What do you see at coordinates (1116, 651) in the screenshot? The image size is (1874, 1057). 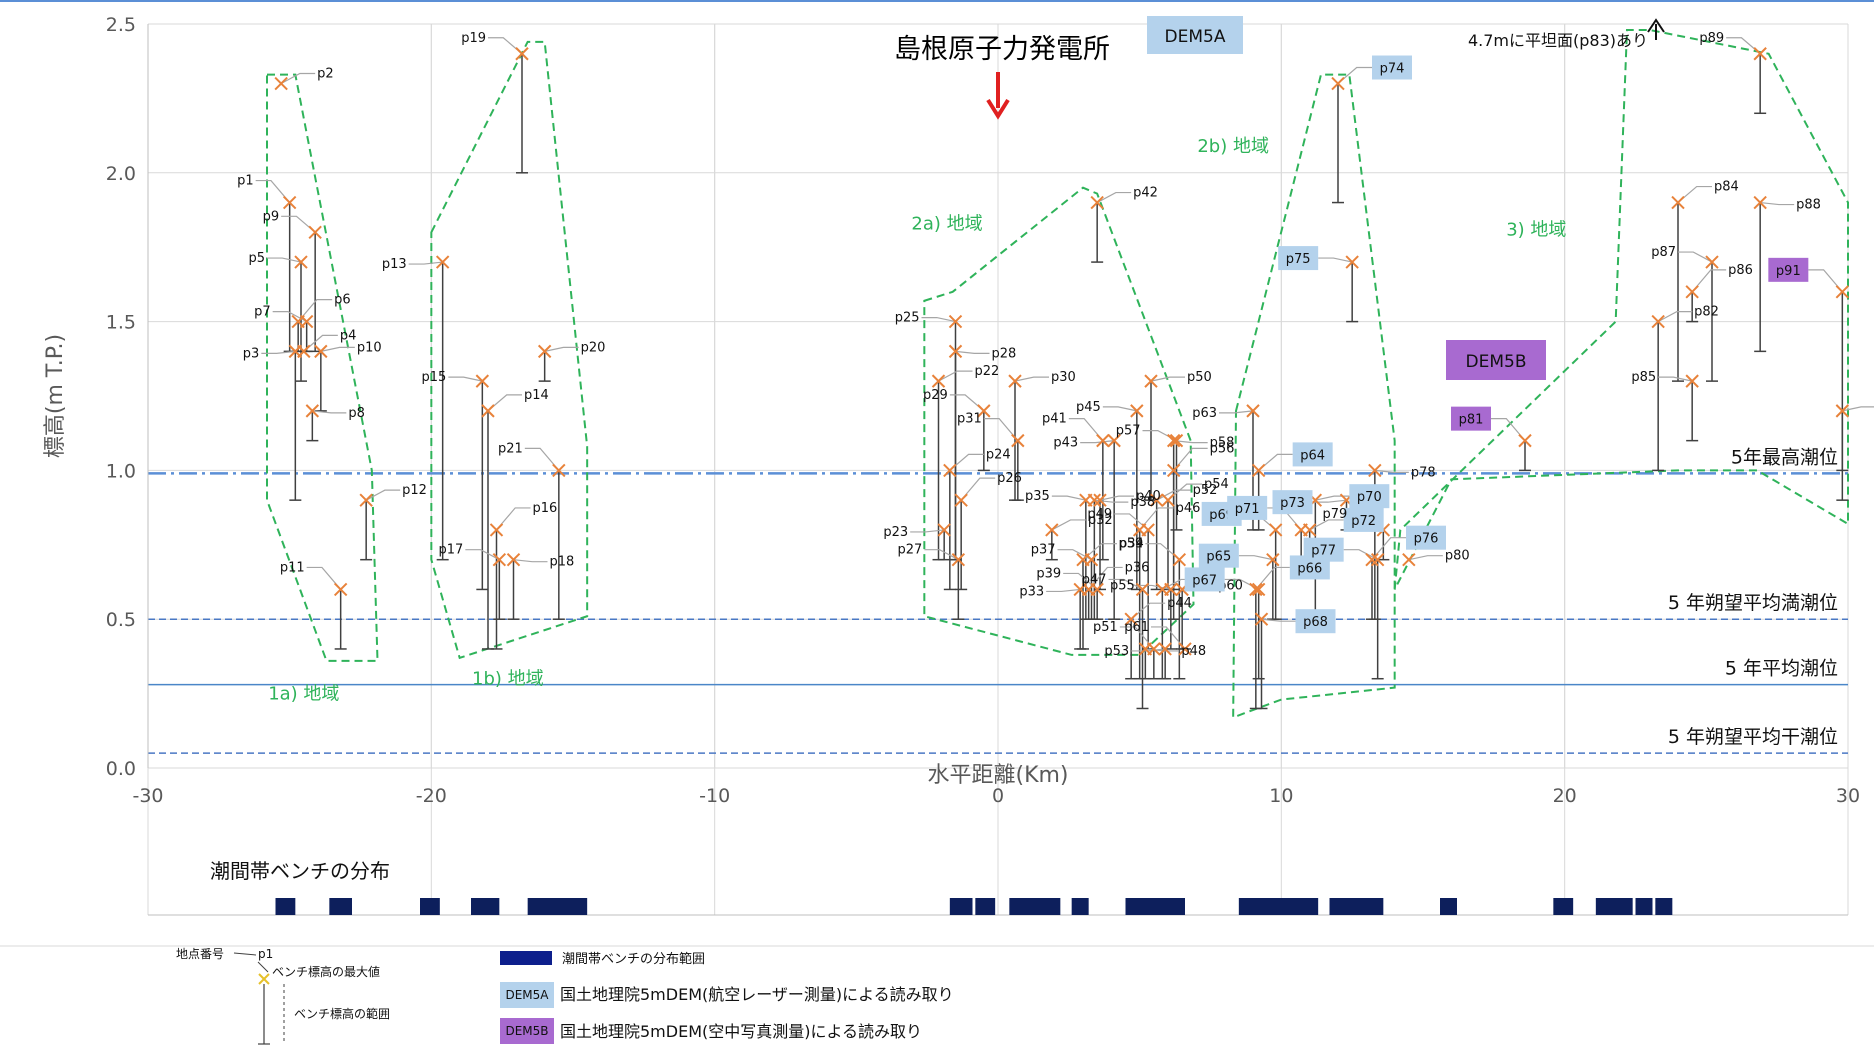 I see `point-label-p53: p53` at bounding box center [1116, 651].